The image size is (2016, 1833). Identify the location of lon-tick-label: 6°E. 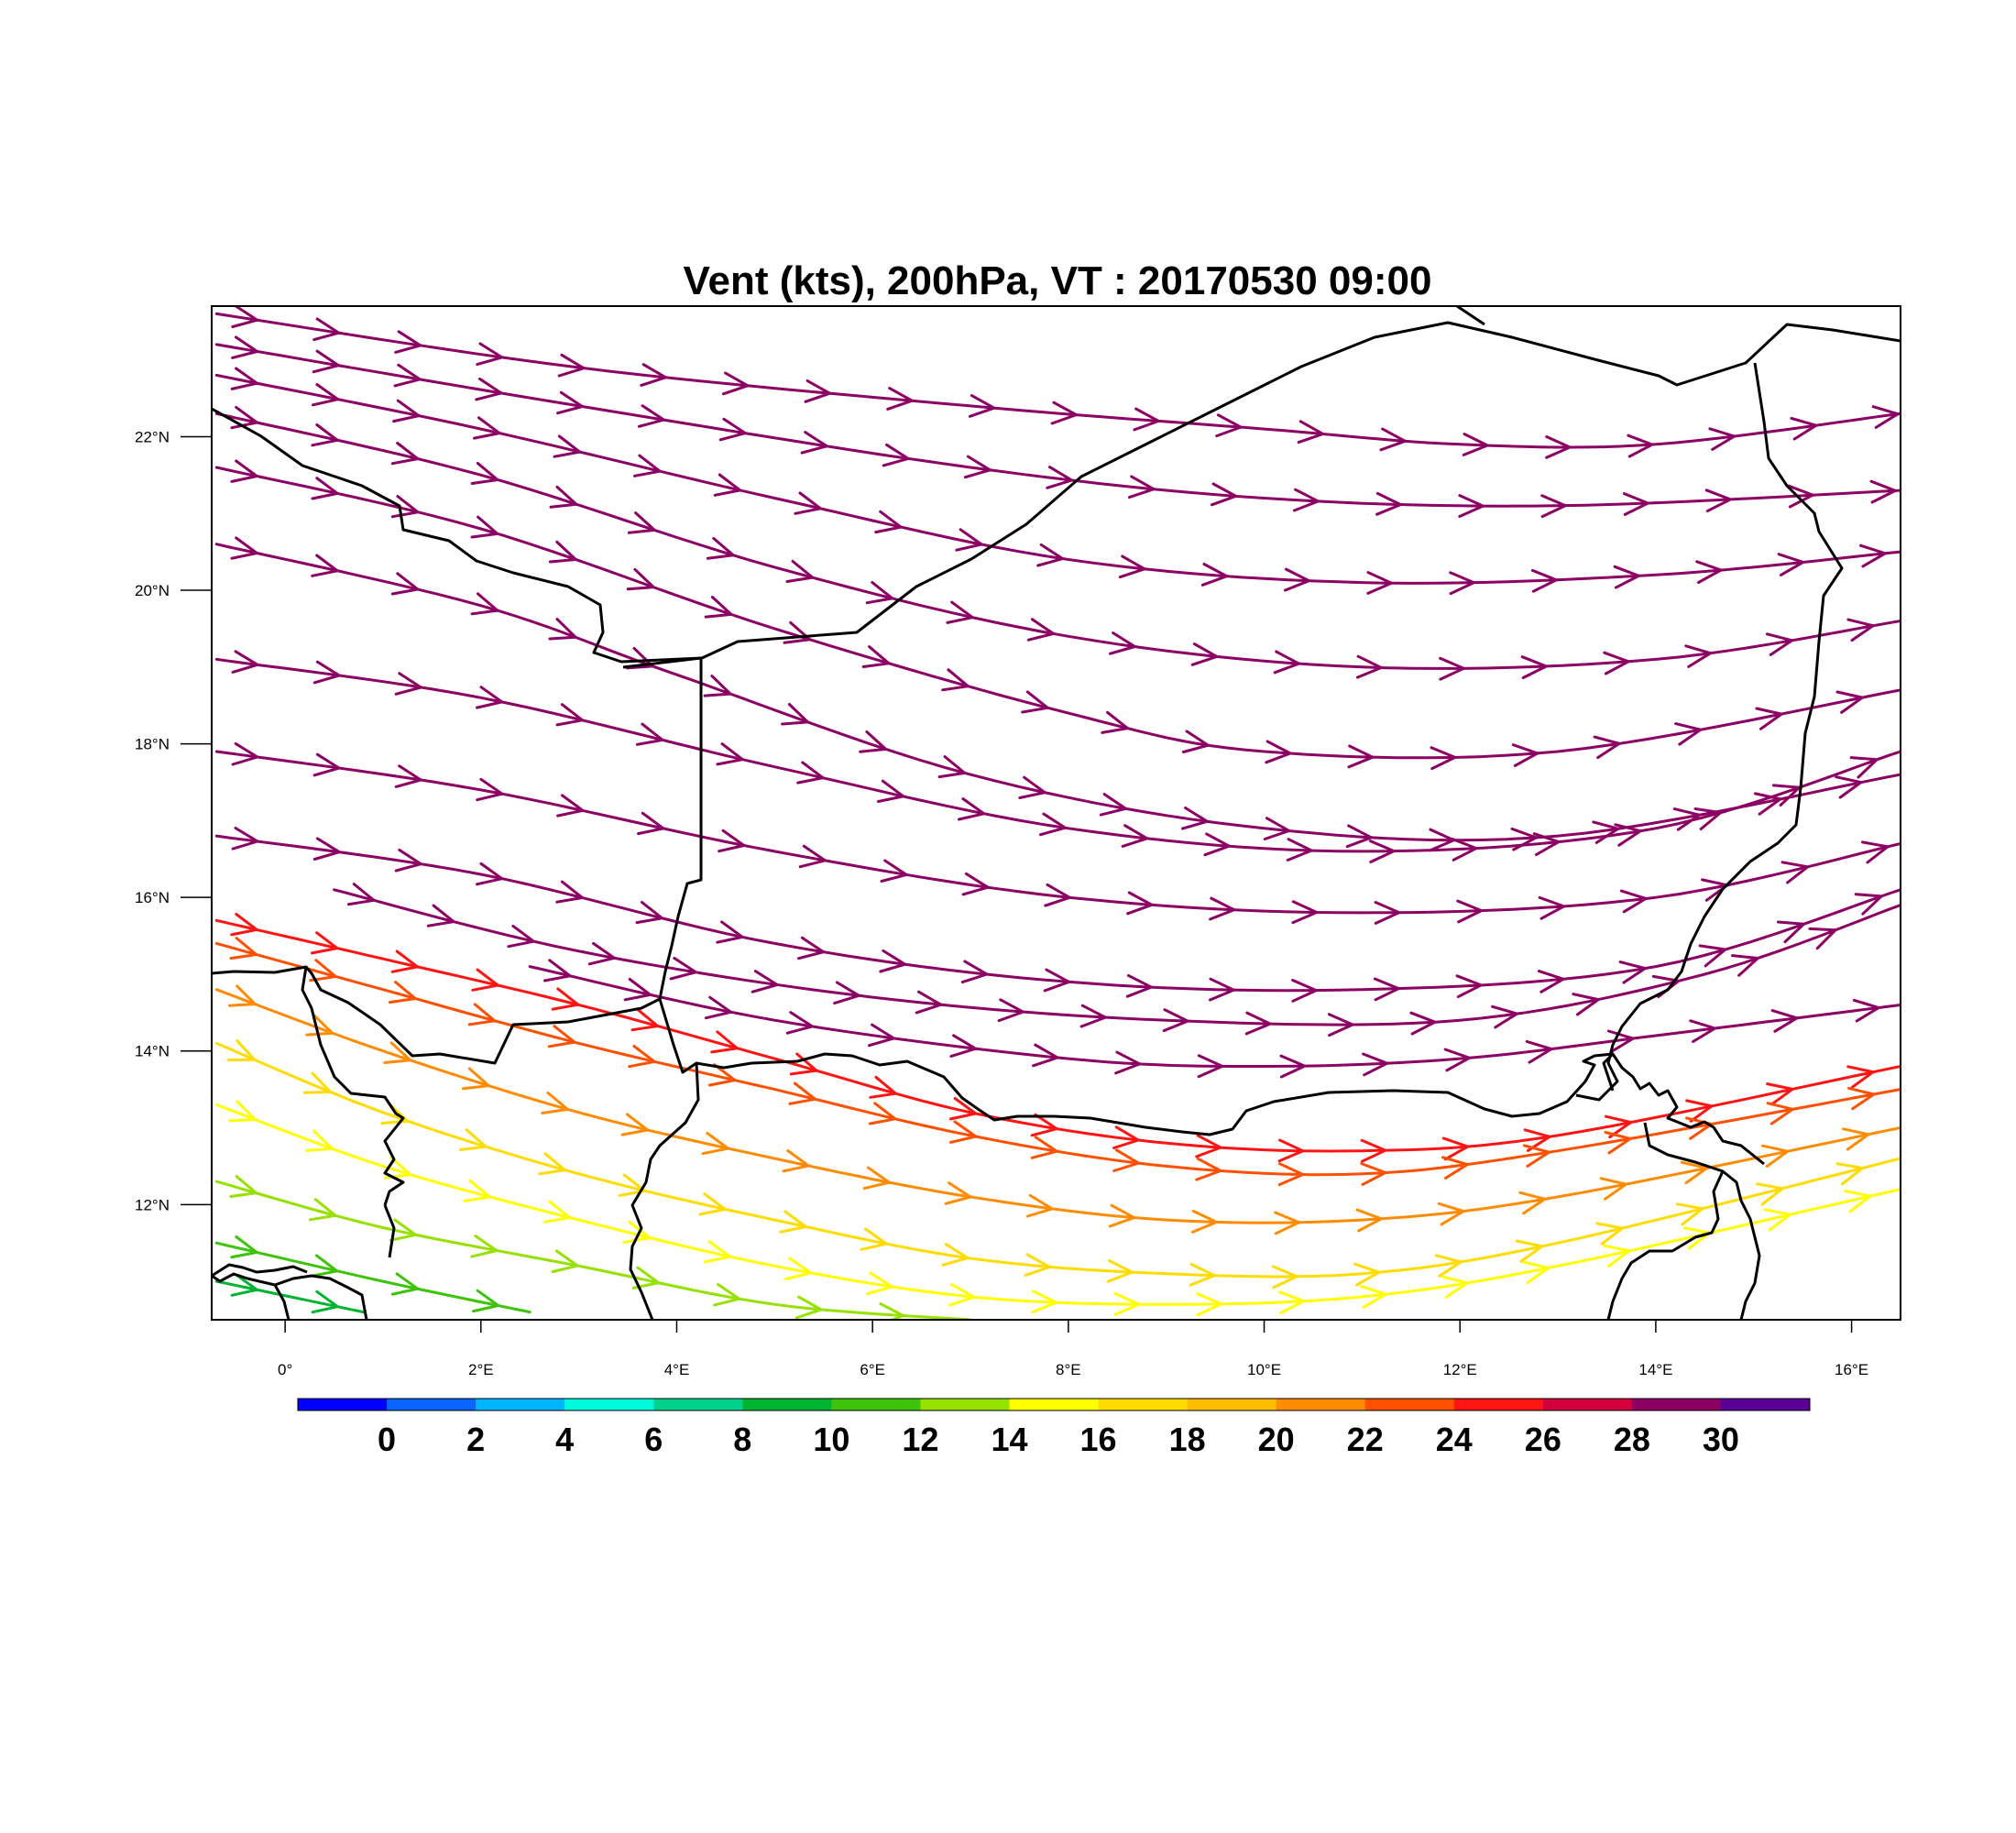
(872, 1369).